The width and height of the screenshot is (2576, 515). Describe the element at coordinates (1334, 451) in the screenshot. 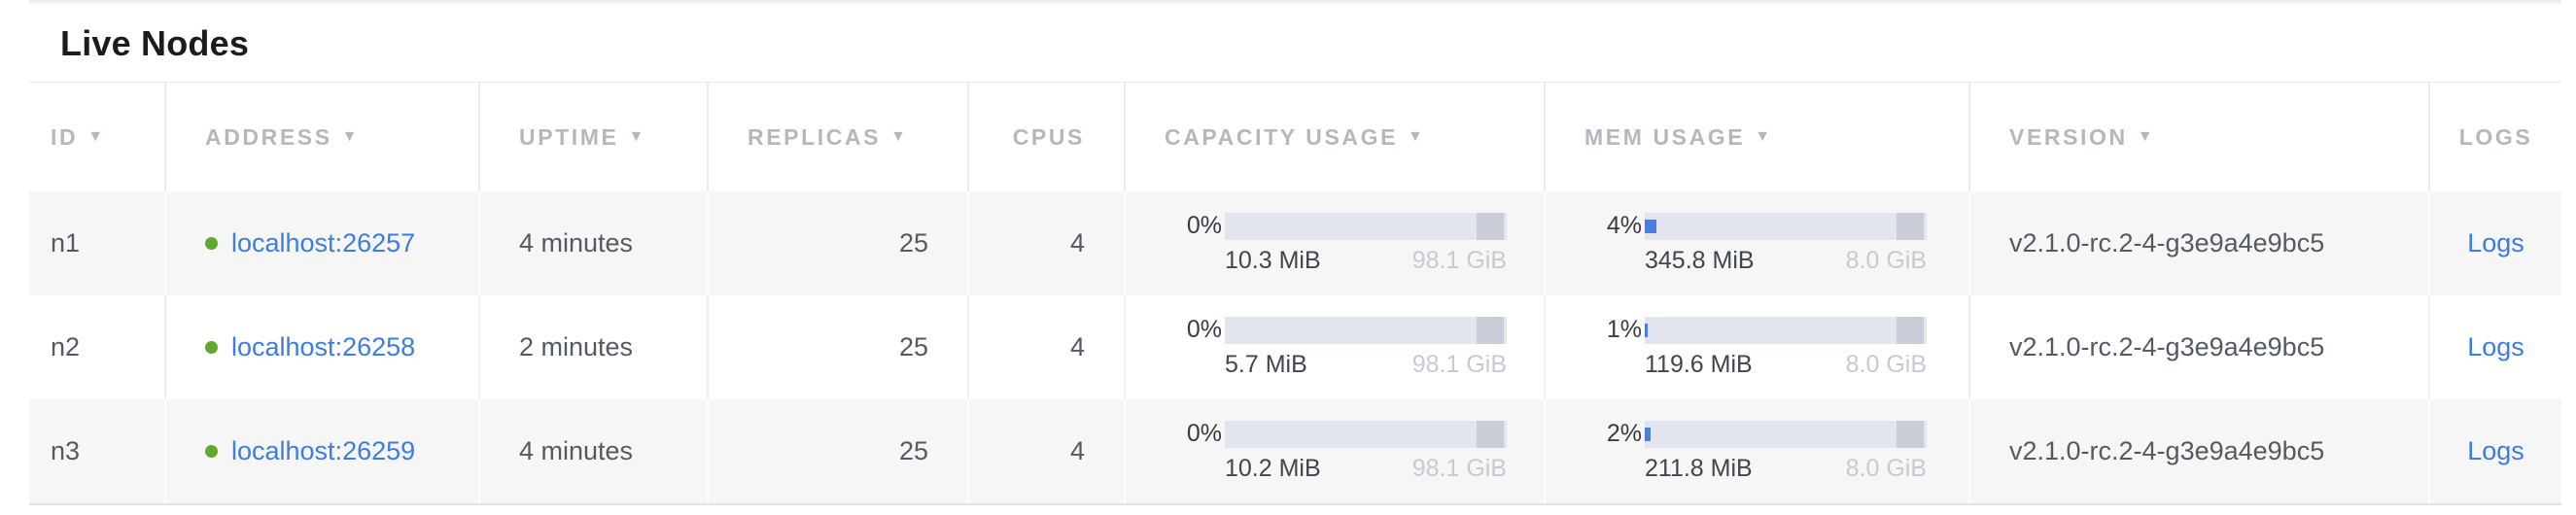

I see `capacity-usage-cell: 0% 10.2 MiB 98.1 GiB` at that location.